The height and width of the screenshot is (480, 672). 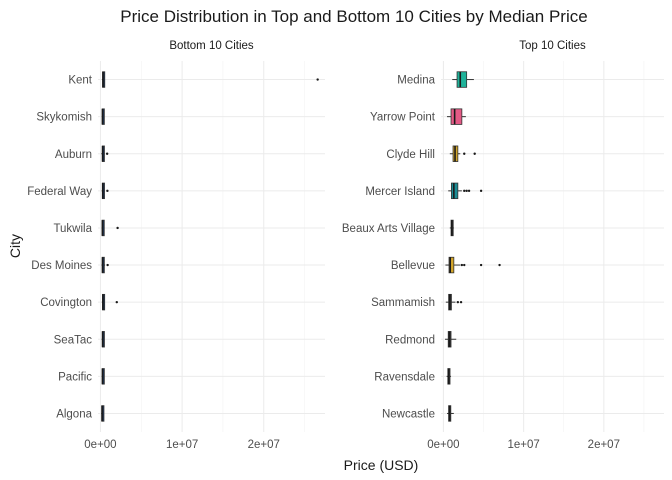 I want to click on y-tick-label: Medina, so click(x=416, y=81).